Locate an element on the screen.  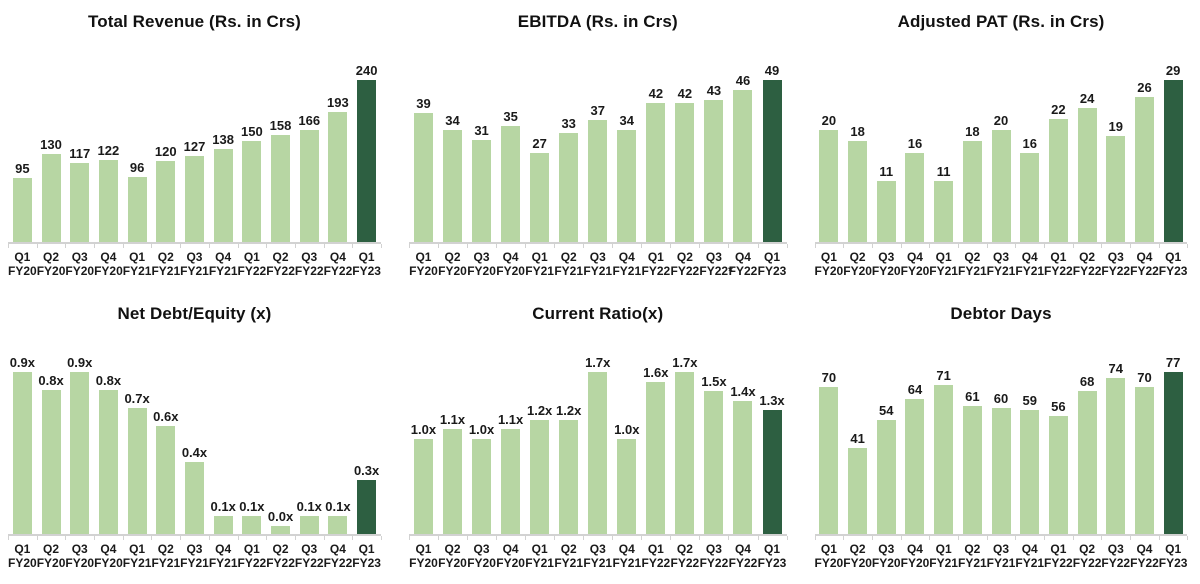
bar-value-label: 71 is located at coordinates (943, 375).